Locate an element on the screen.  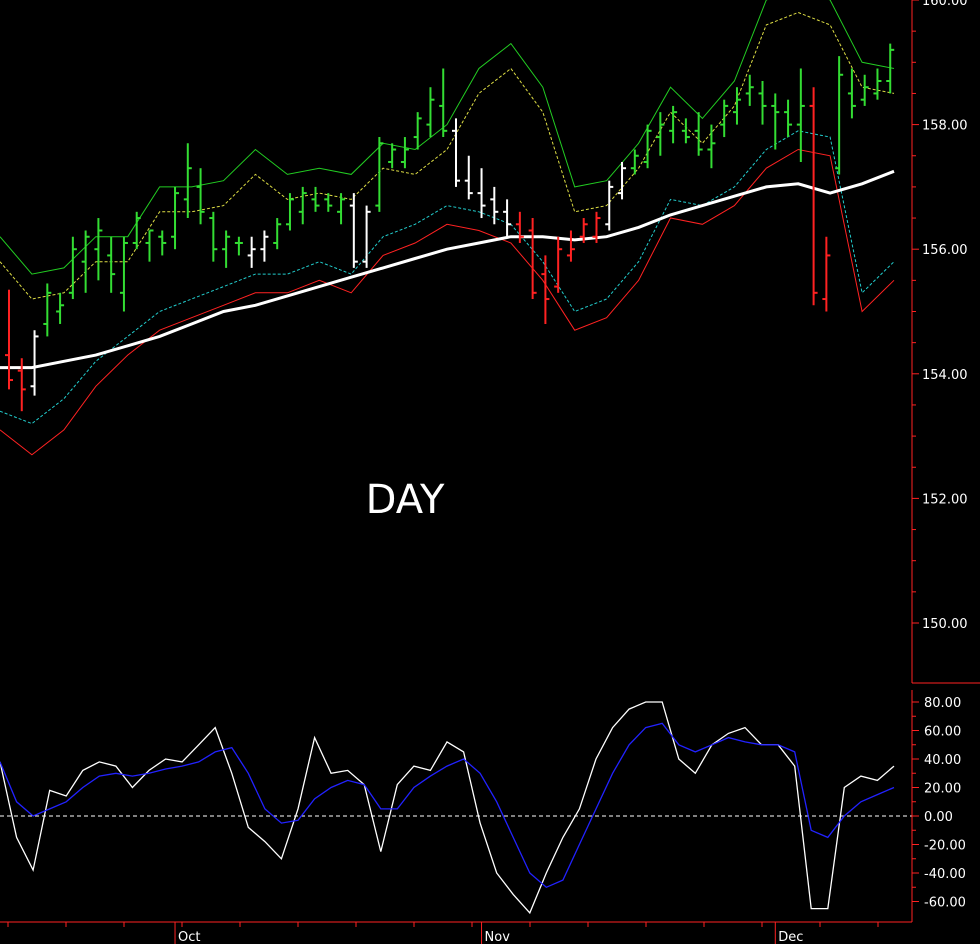
price-tick-label: 150.00 is located at coordinates (945, 624).